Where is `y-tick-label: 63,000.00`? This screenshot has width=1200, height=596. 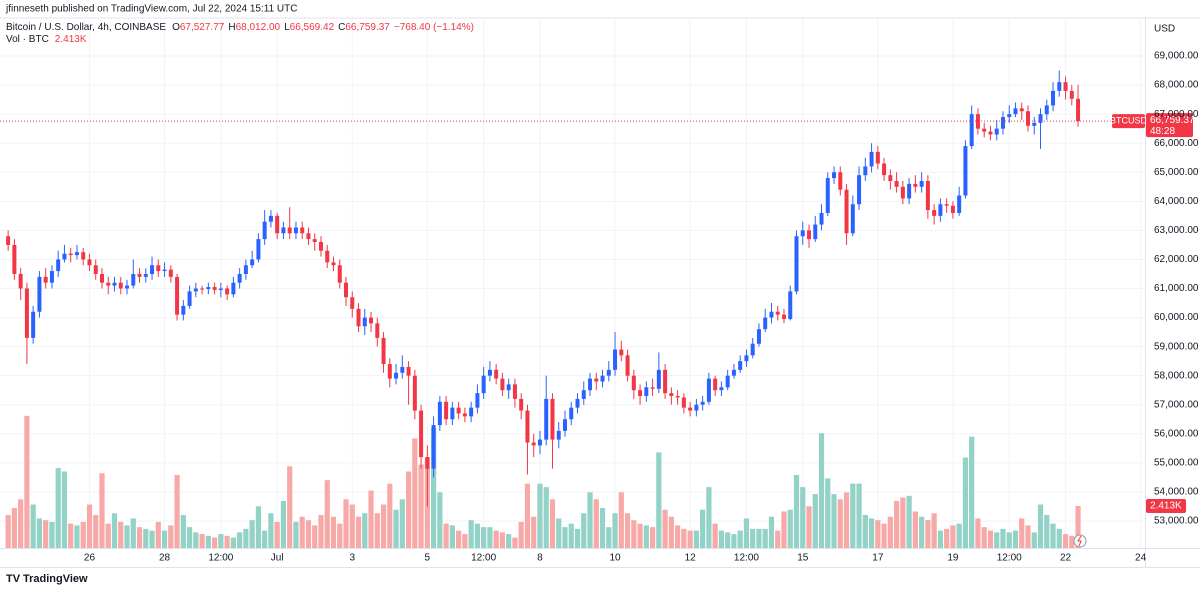 y-tick-label: 63,000.00 is located at coordinates (1176, 230).